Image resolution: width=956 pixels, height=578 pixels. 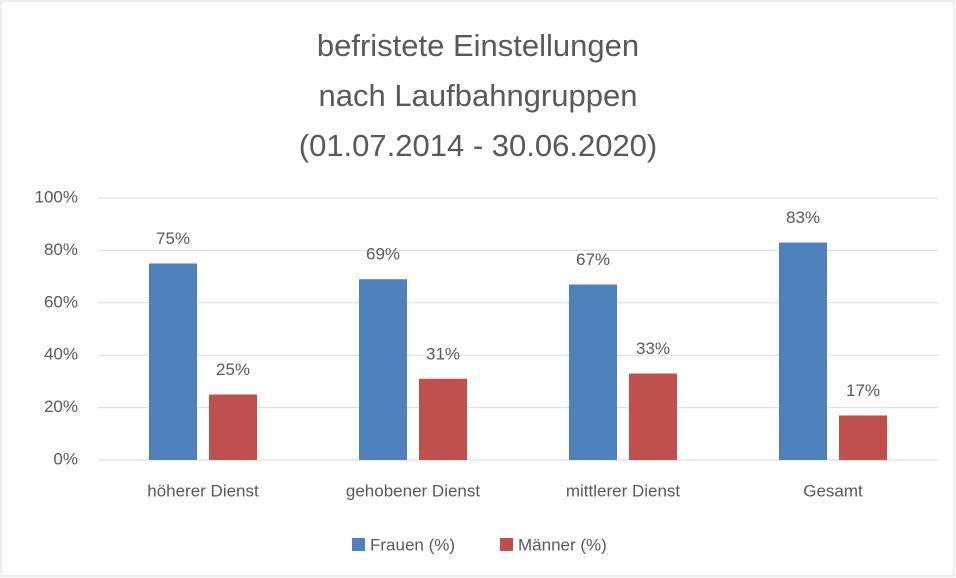 What do you see at coordinates (562, 544) in the screenshot?
I see `legend-label: Männer (%)` at bounding box center [562, 544].